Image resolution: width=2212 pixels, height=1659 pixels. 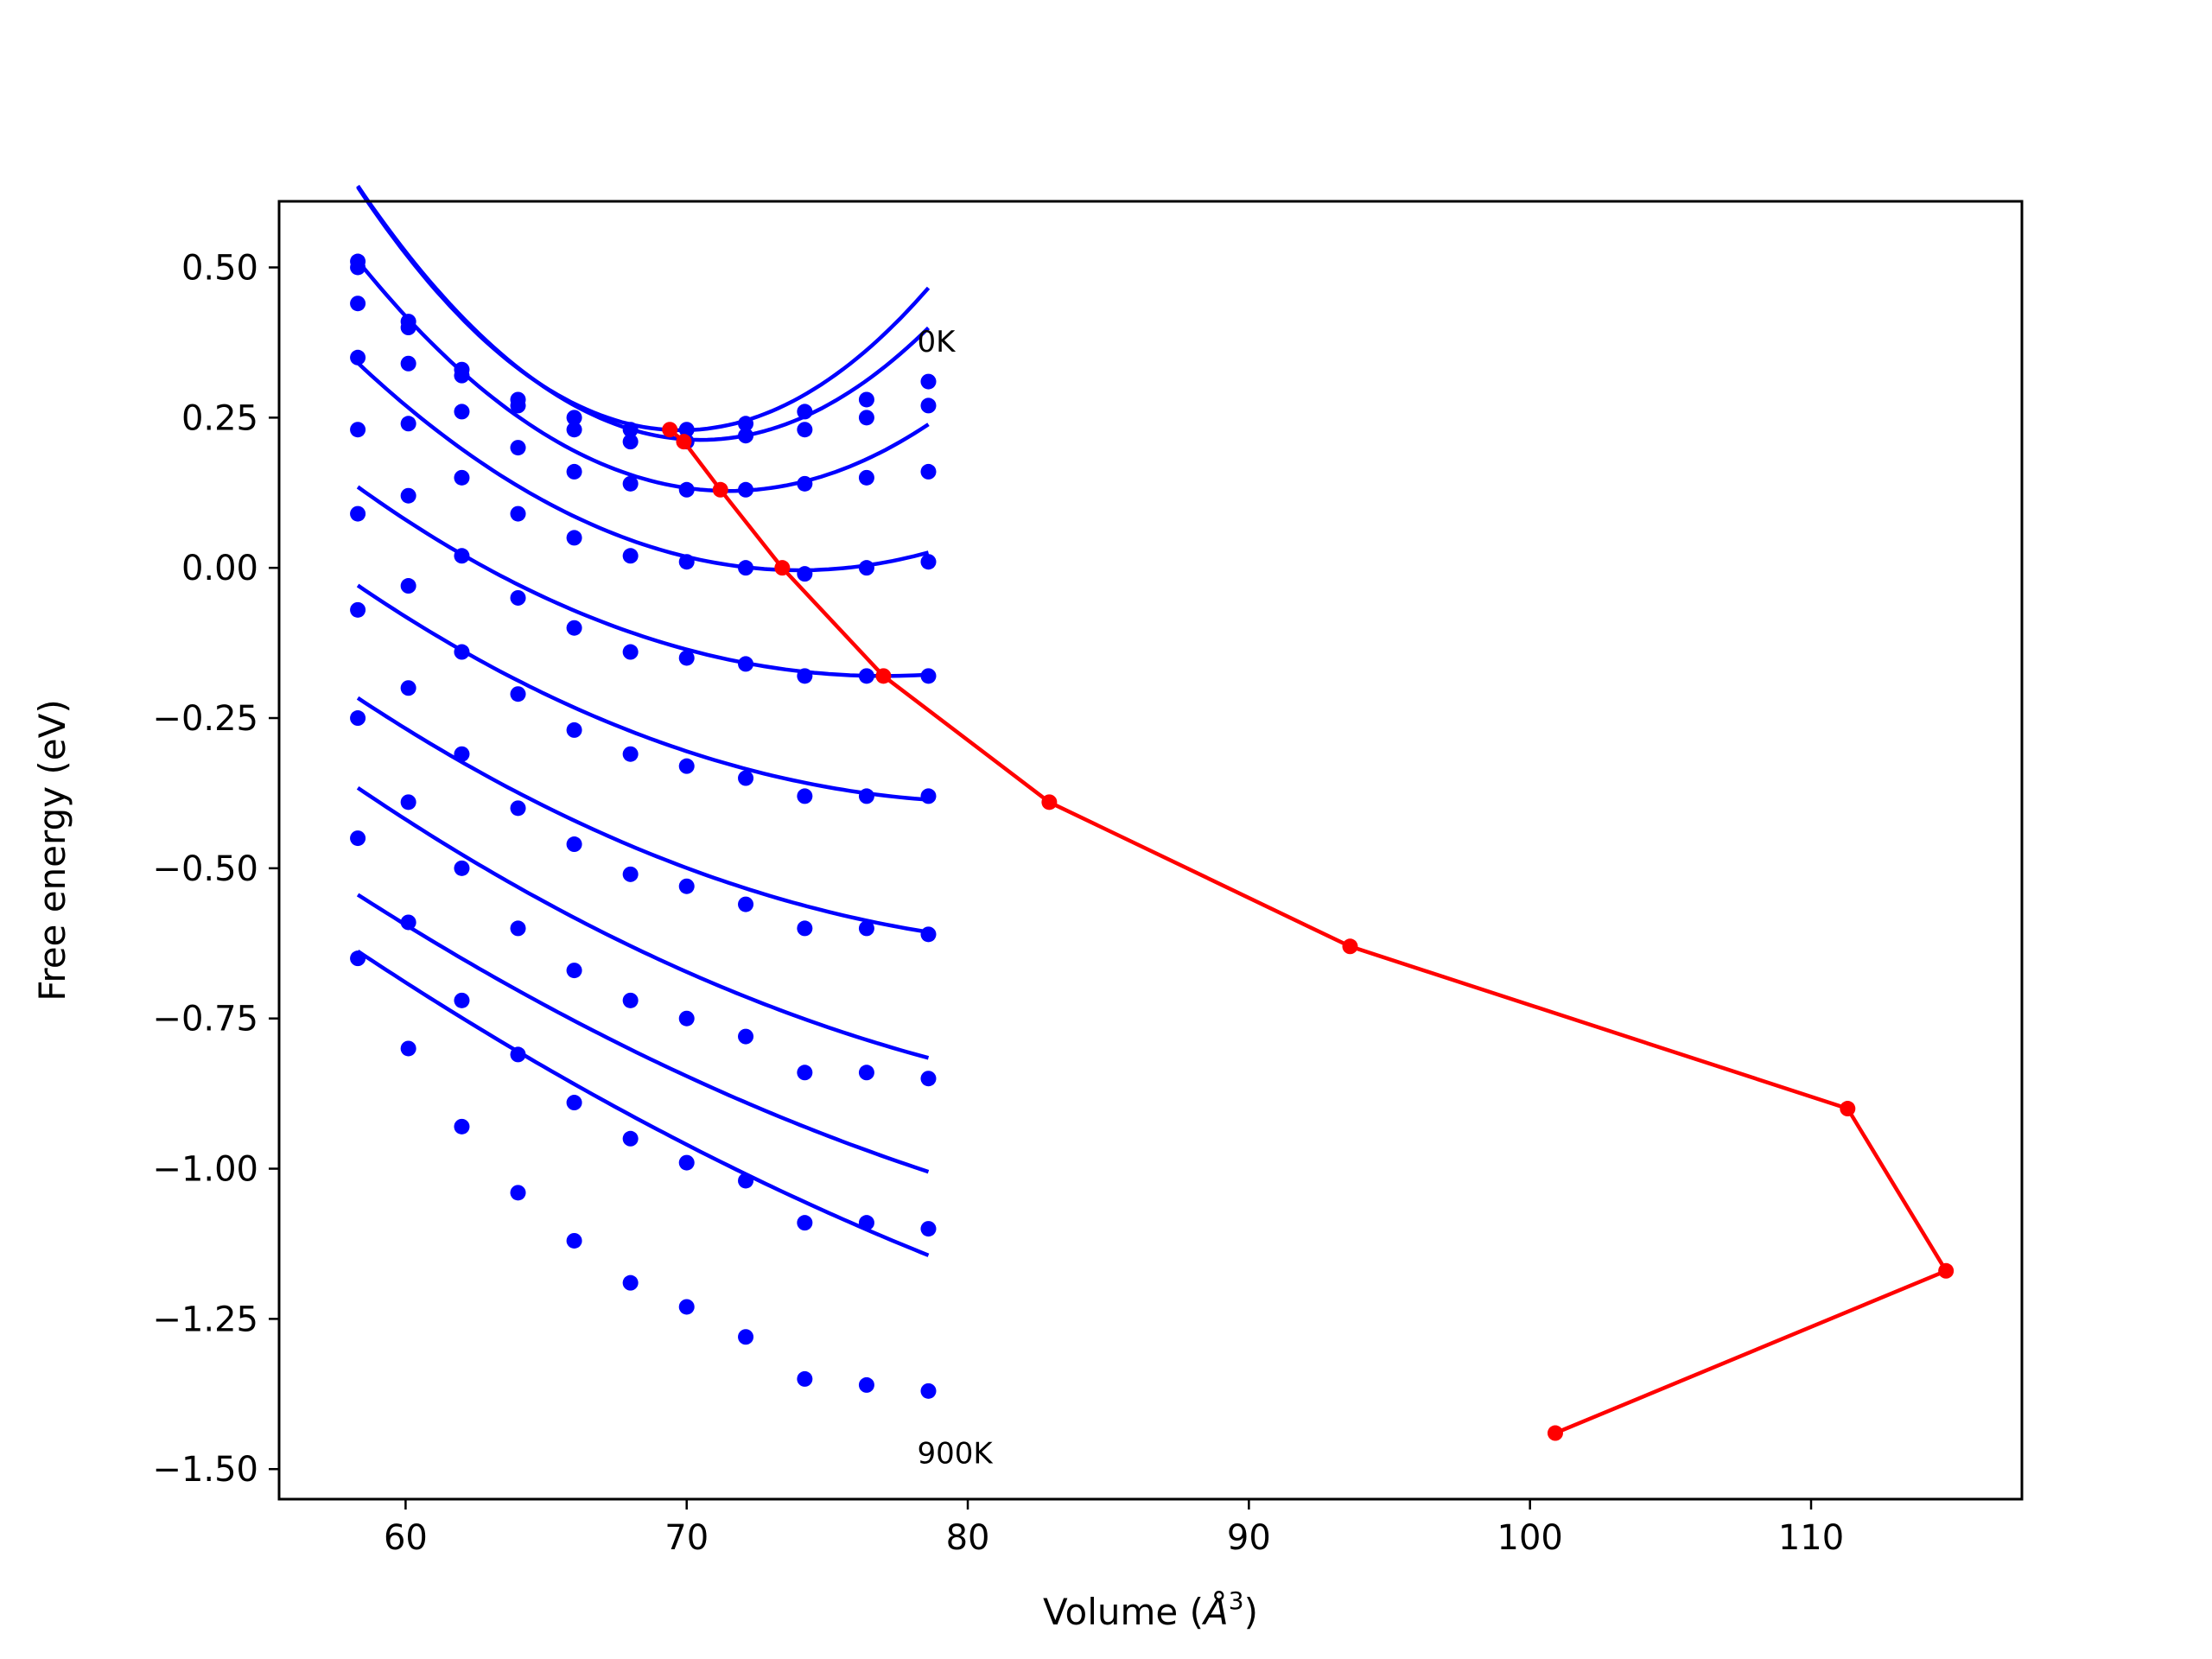 What do you see at coordinates (219, 268) in the screenshot?
I see `y-tick-label: 0.50` at bounding box center [219, 268].